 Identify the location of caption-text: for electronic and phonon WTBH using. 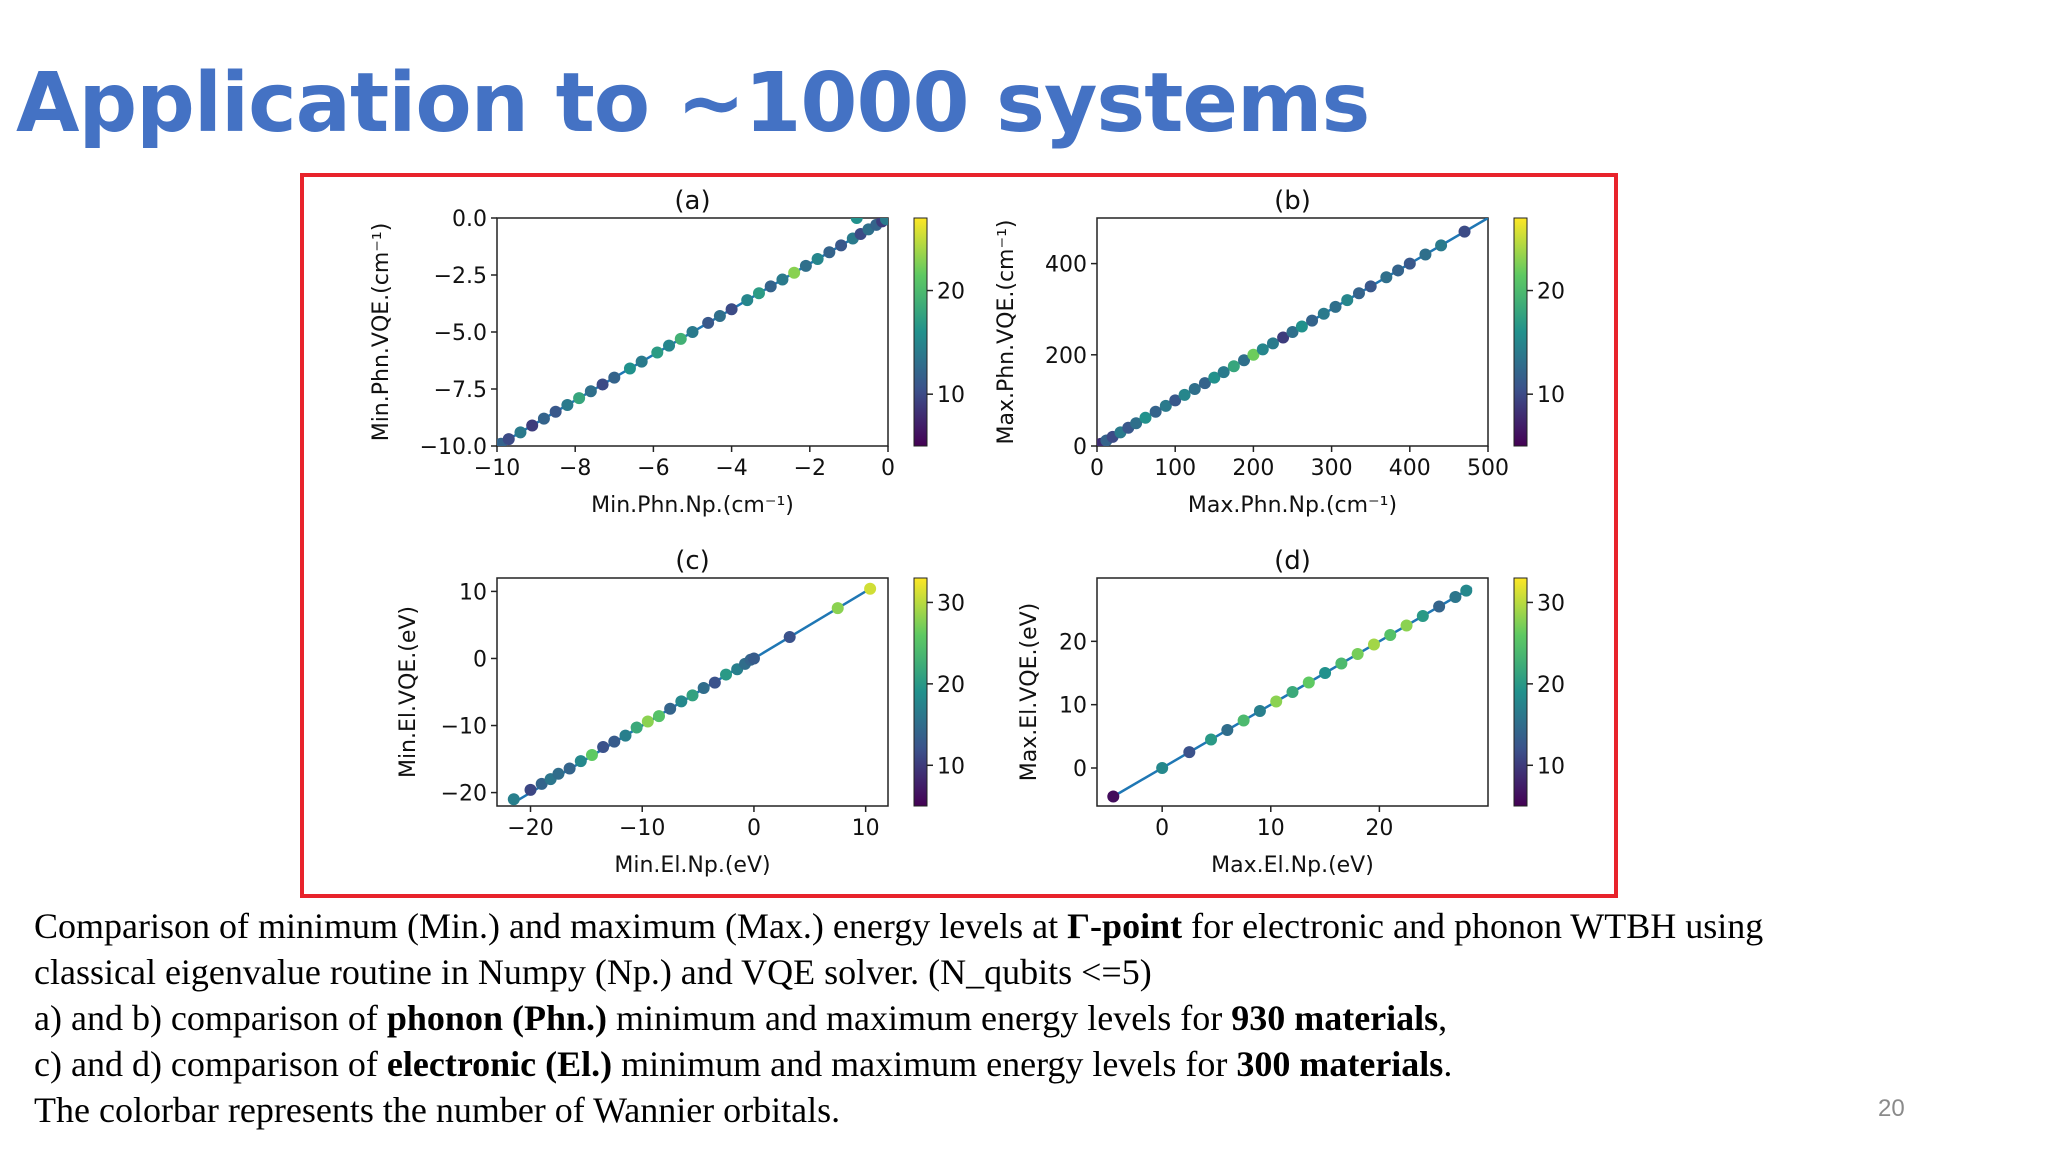
(1473, 926).